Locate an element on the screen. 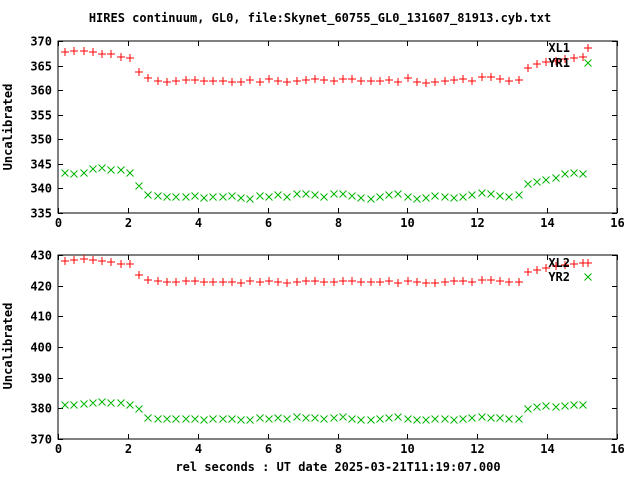  y-tick-label: 365 is located at coordinates (41, 67).